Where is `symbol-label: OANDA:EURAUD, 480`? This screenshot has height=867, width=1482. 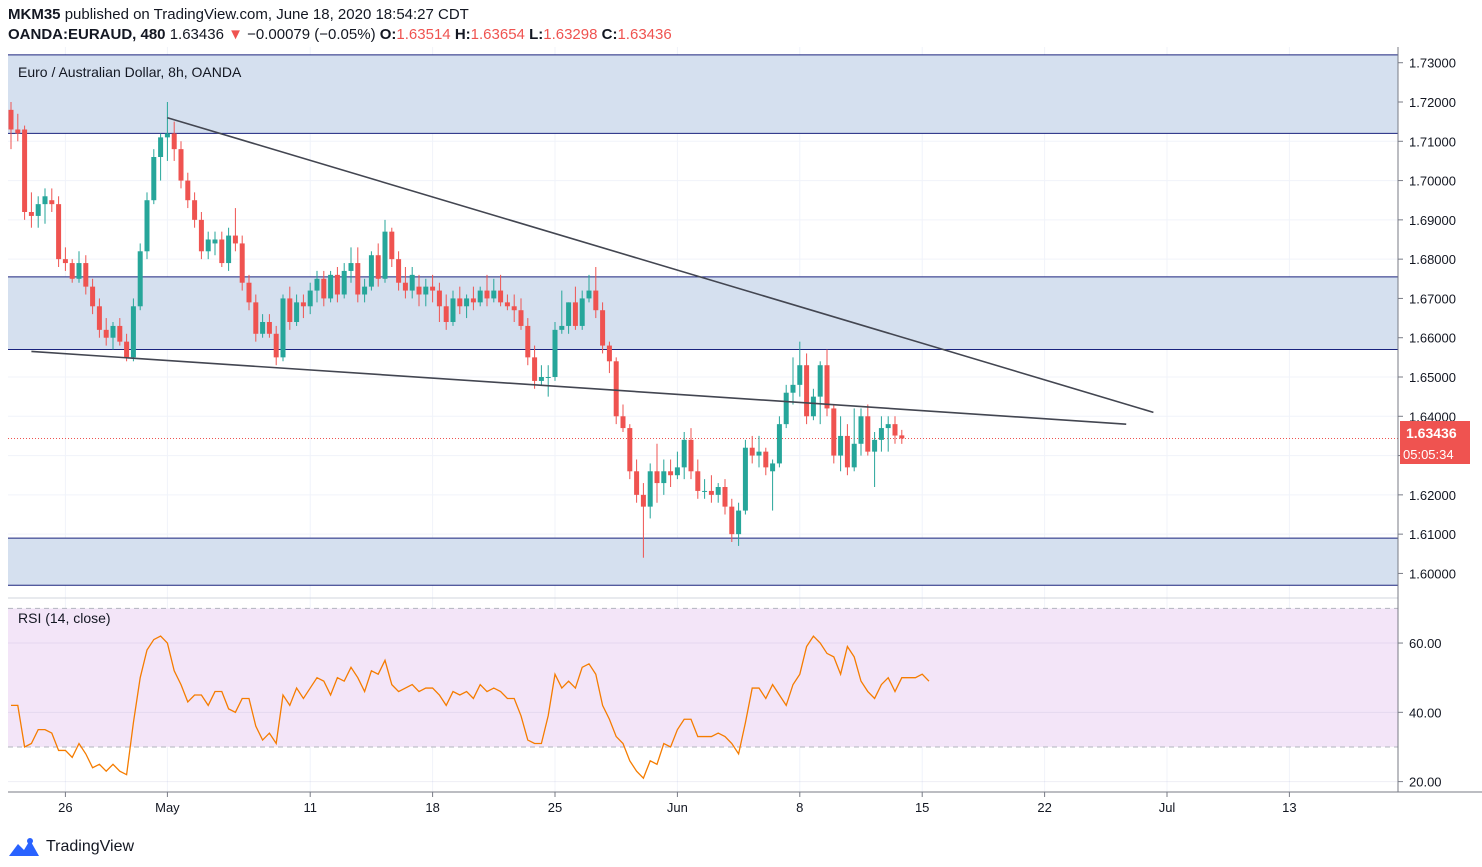 symbol-label: OANDA:EURAUD, 480 is located at coordinates (87, 34).